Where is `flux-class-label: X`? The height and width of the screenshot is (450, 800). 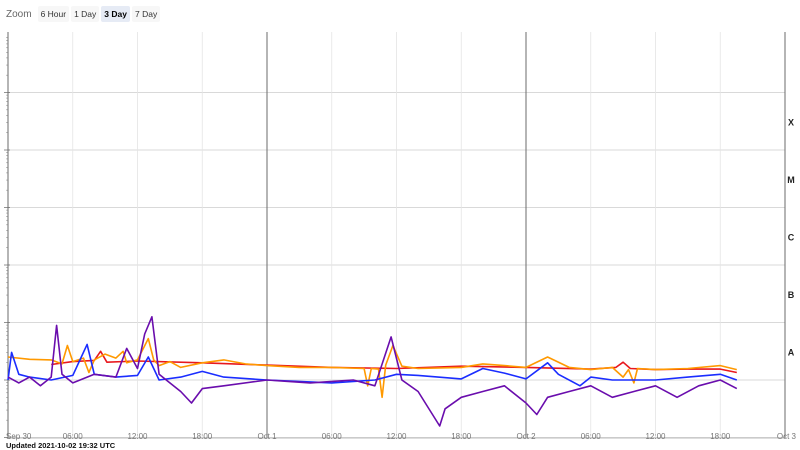
flux-class-label: X is located at coordinates (791, 122).